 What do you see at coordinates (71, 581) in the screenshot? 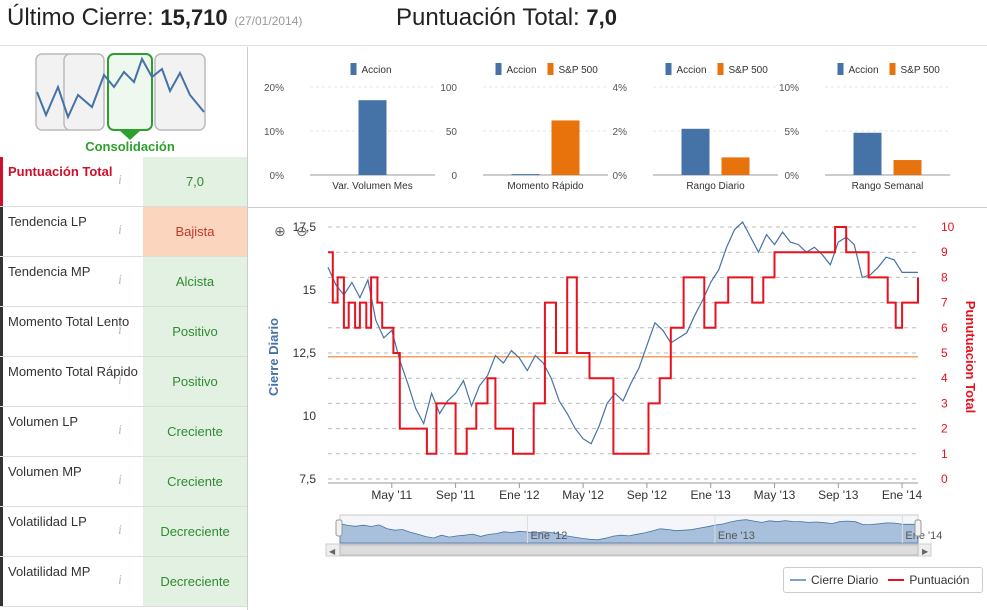
I see `score-row-label: Volatilidad MP` at bounding box center [71, 581].